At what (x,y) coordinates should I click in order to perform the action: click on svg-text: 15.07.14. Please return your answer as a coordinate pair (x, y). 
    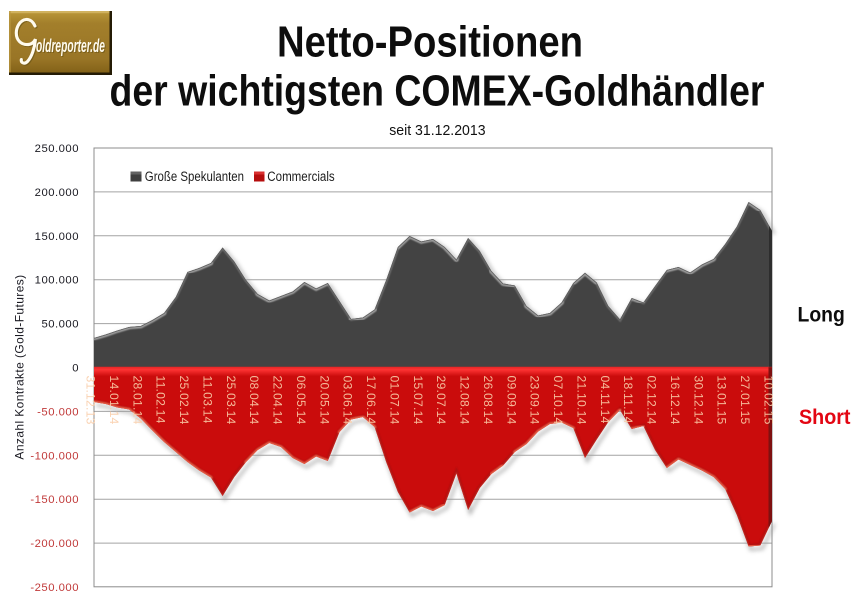
    Looking at the image, I should click on (418, 400).